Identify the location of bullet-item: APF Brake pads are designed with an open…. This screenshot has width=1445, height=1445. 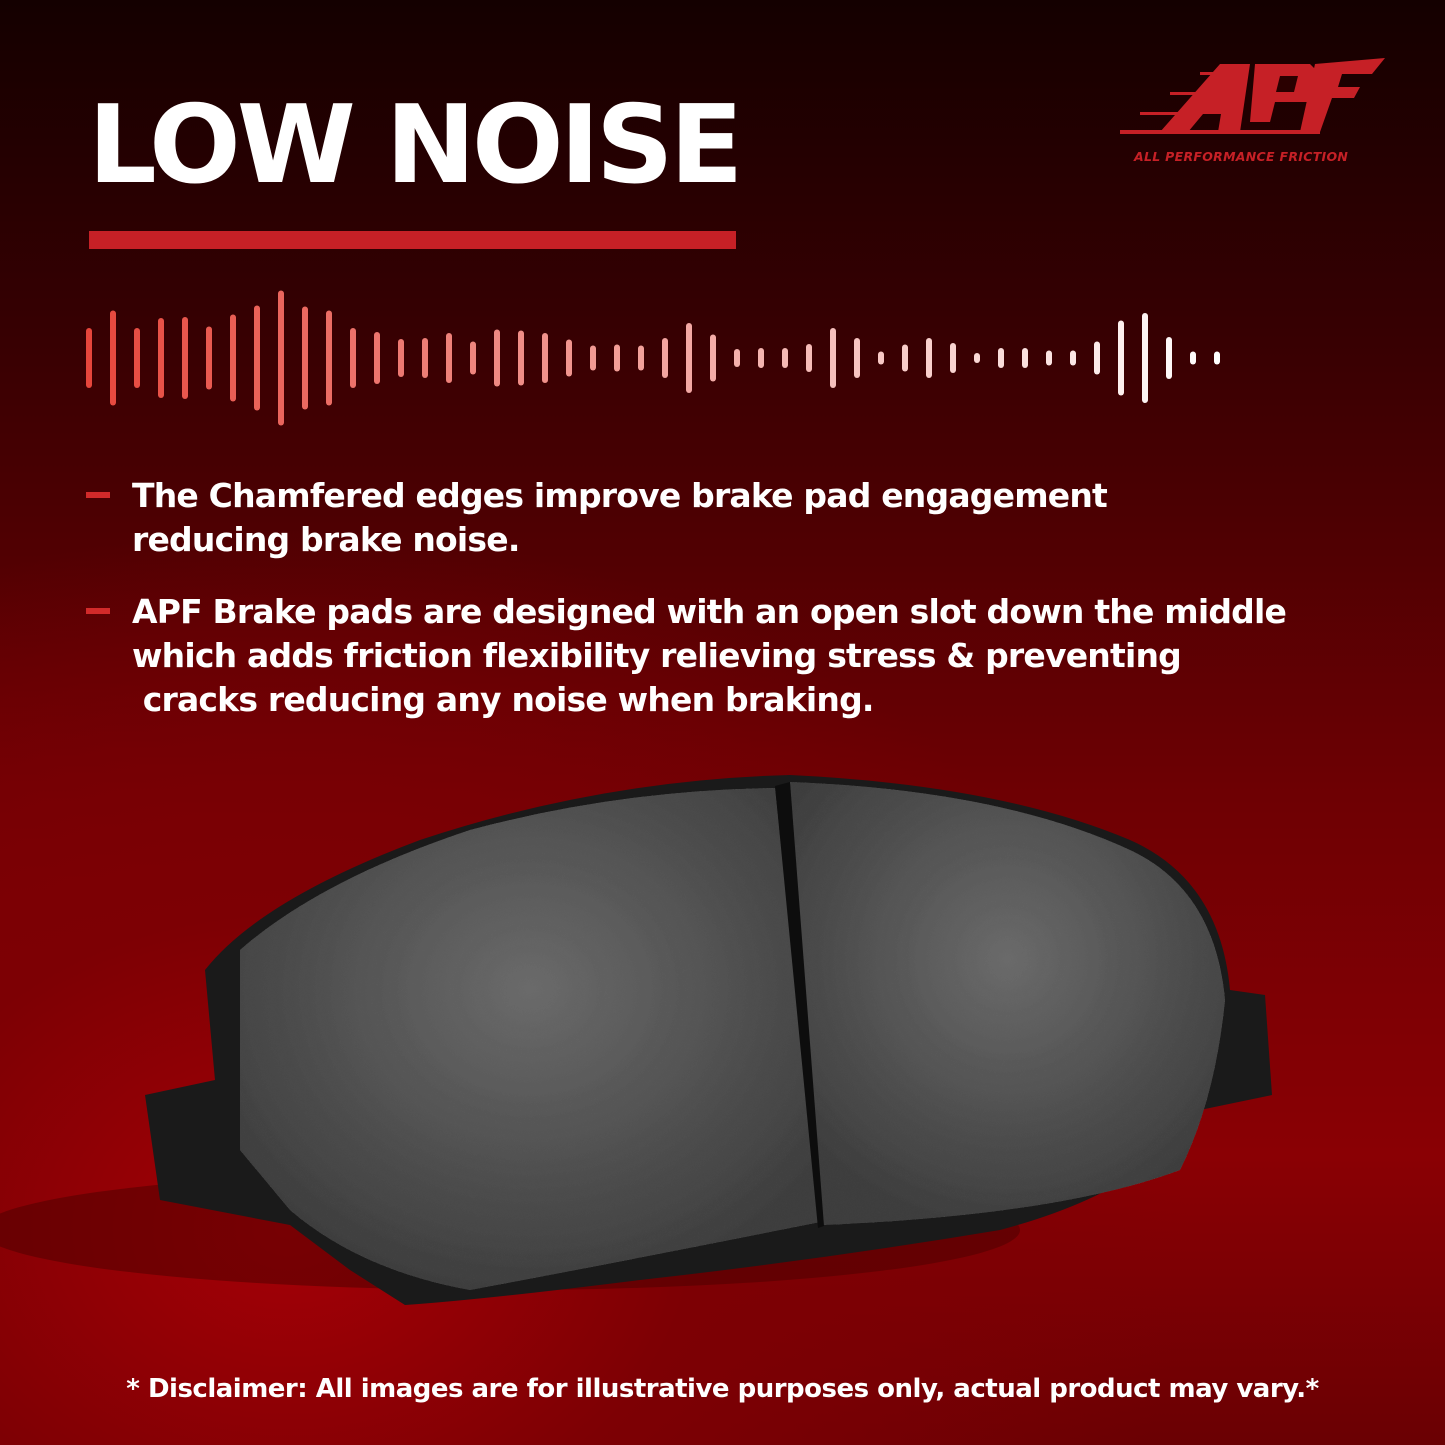
(731, 656).